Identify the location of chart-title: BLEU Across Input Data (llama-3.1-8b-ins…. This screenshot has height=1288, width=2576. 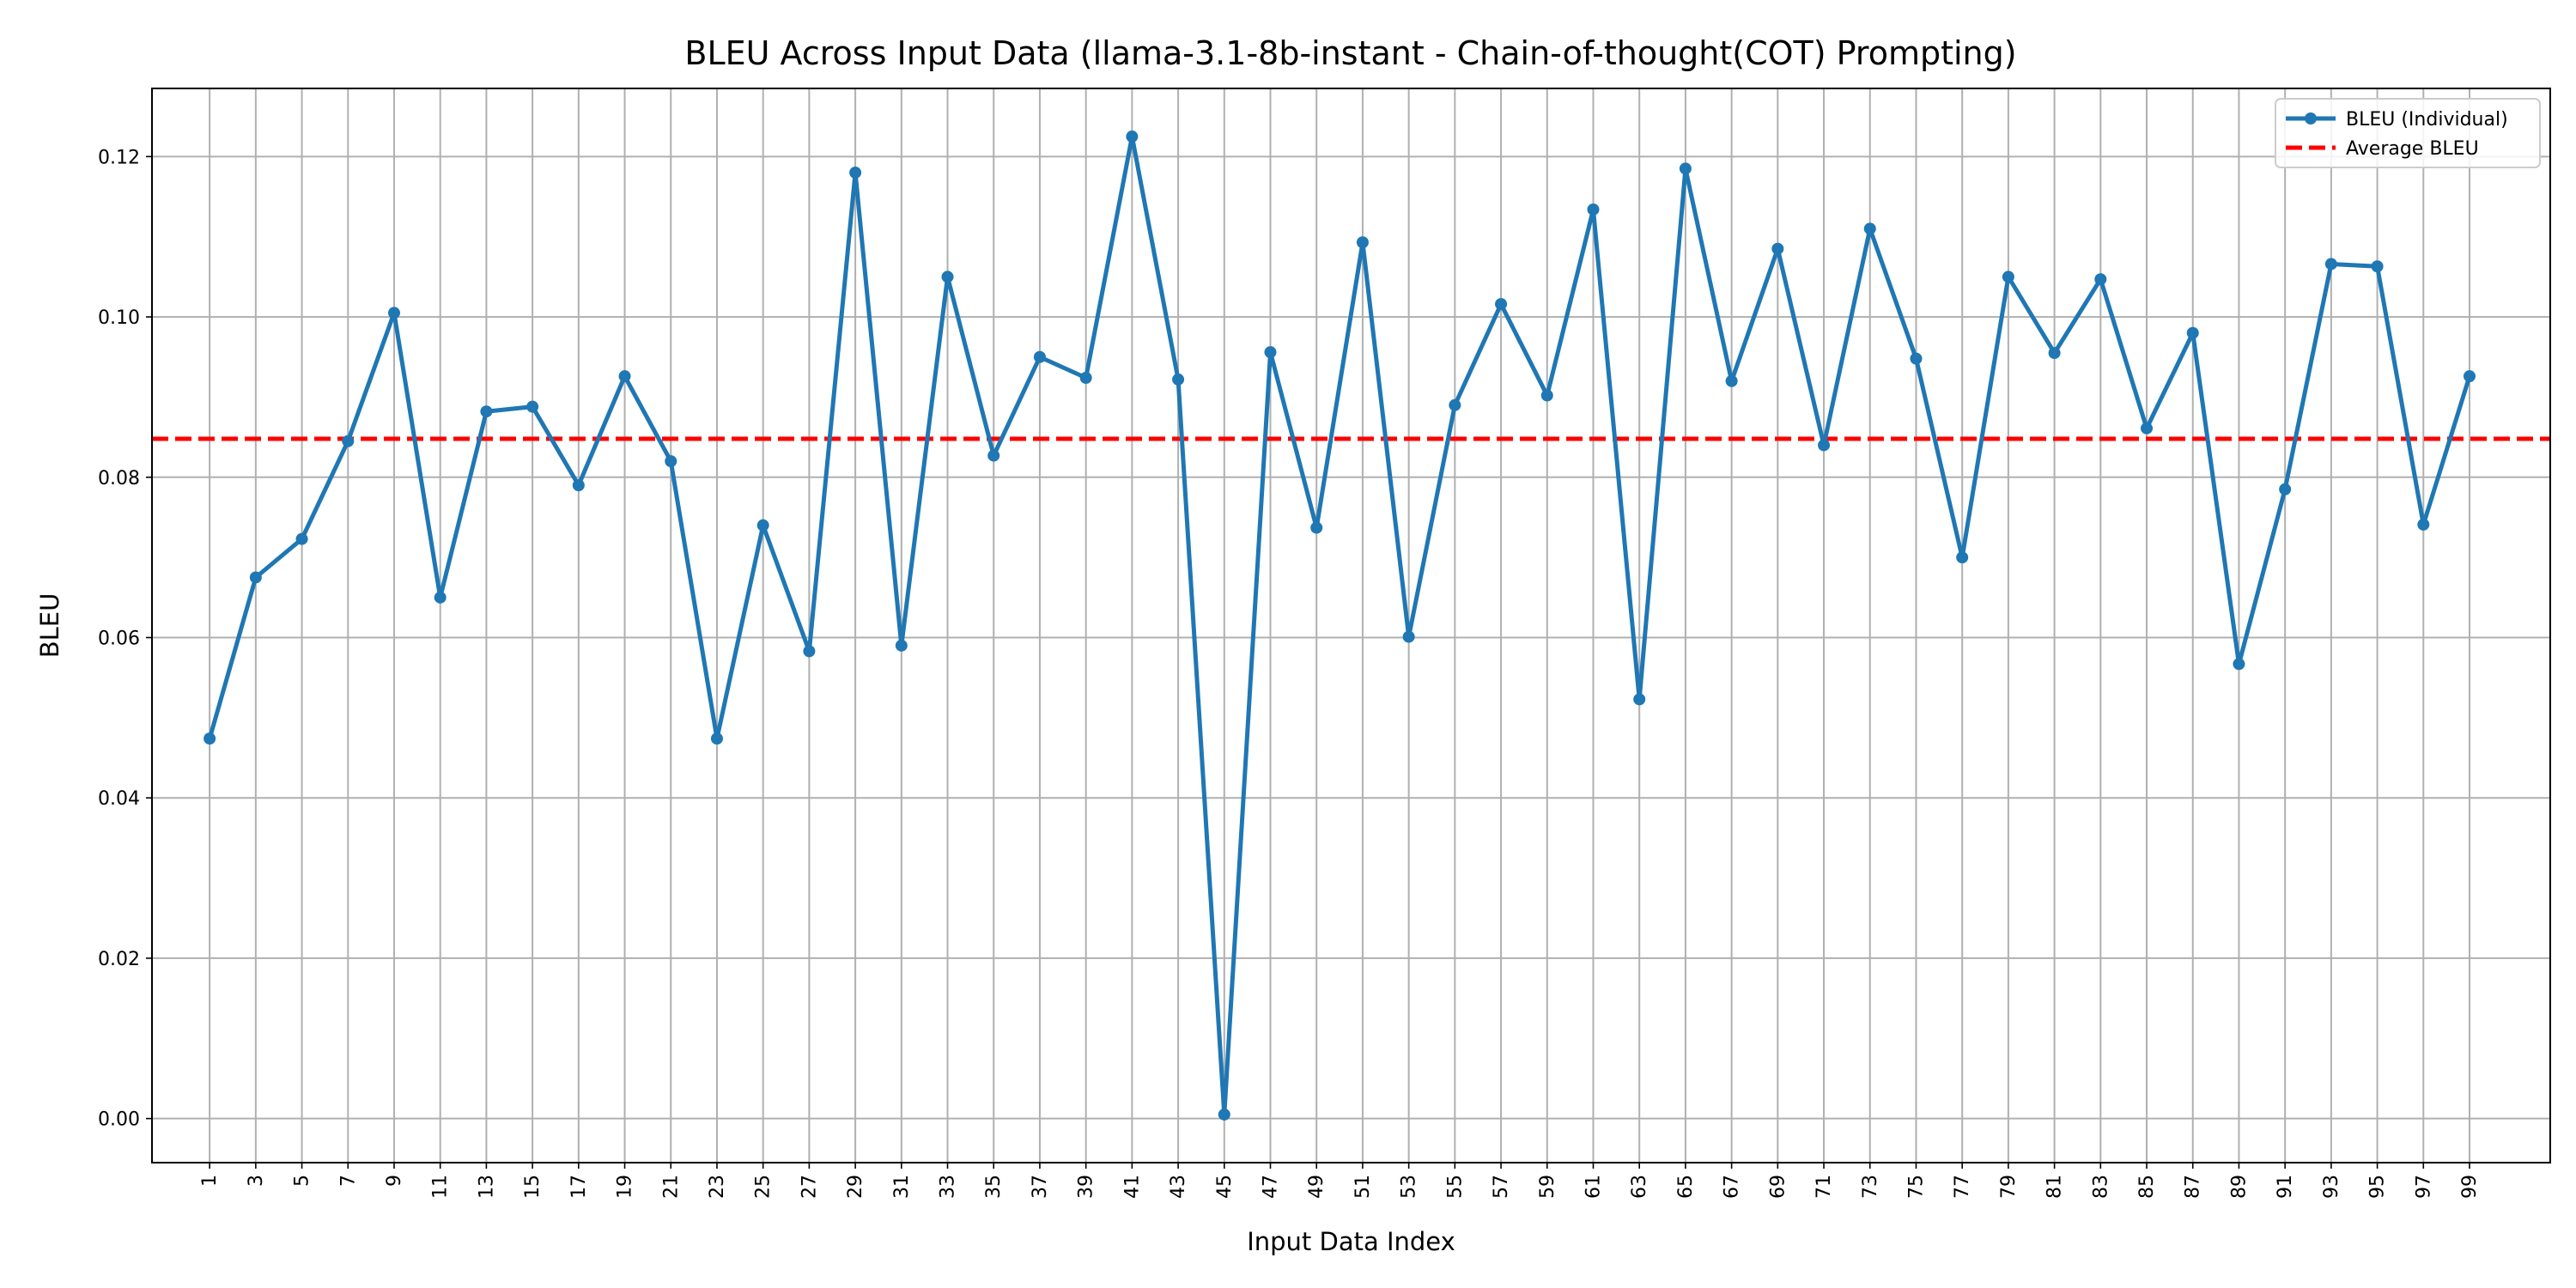
(1350, 53).